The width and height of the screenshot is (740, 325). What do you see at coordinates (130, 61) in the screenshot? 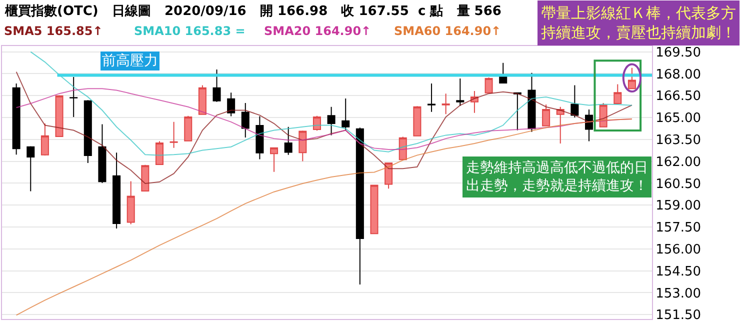
I see `ref-line-label: 前高壓力` at bounding box center [130, 61].